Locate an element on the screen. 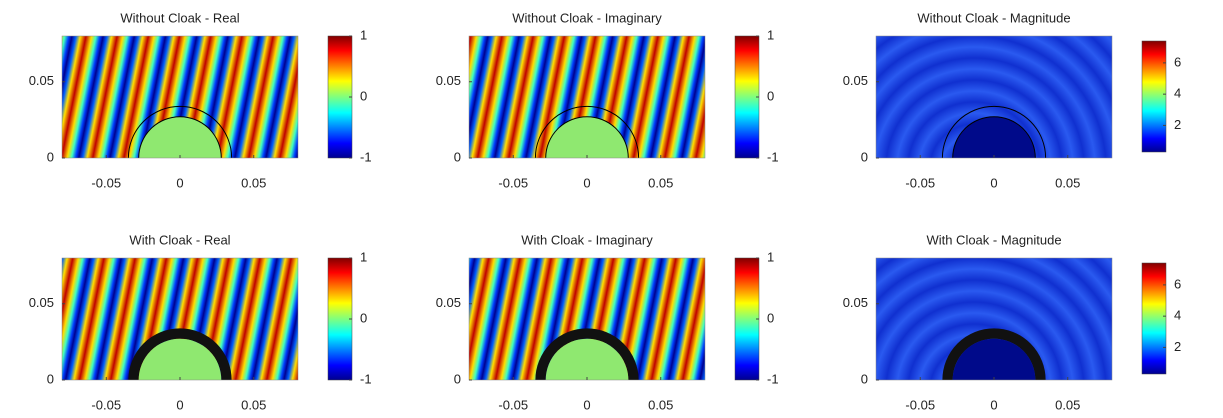 This screenshot has height=418, width=1223. subplot-title: Without Cloak - Imaginary is located at coordinates (587, 17).